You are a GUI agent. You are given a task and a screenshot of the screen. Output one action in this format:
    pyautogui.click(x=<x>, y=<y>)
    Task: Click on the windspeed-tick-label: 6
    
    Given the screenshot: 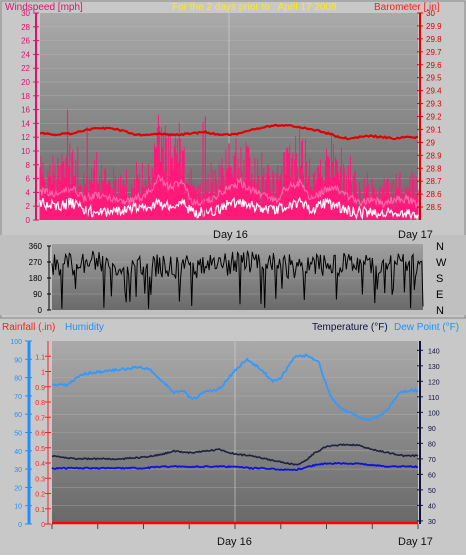 What is the action you would take?
    pyautogui.click(x=28, y=179)
    